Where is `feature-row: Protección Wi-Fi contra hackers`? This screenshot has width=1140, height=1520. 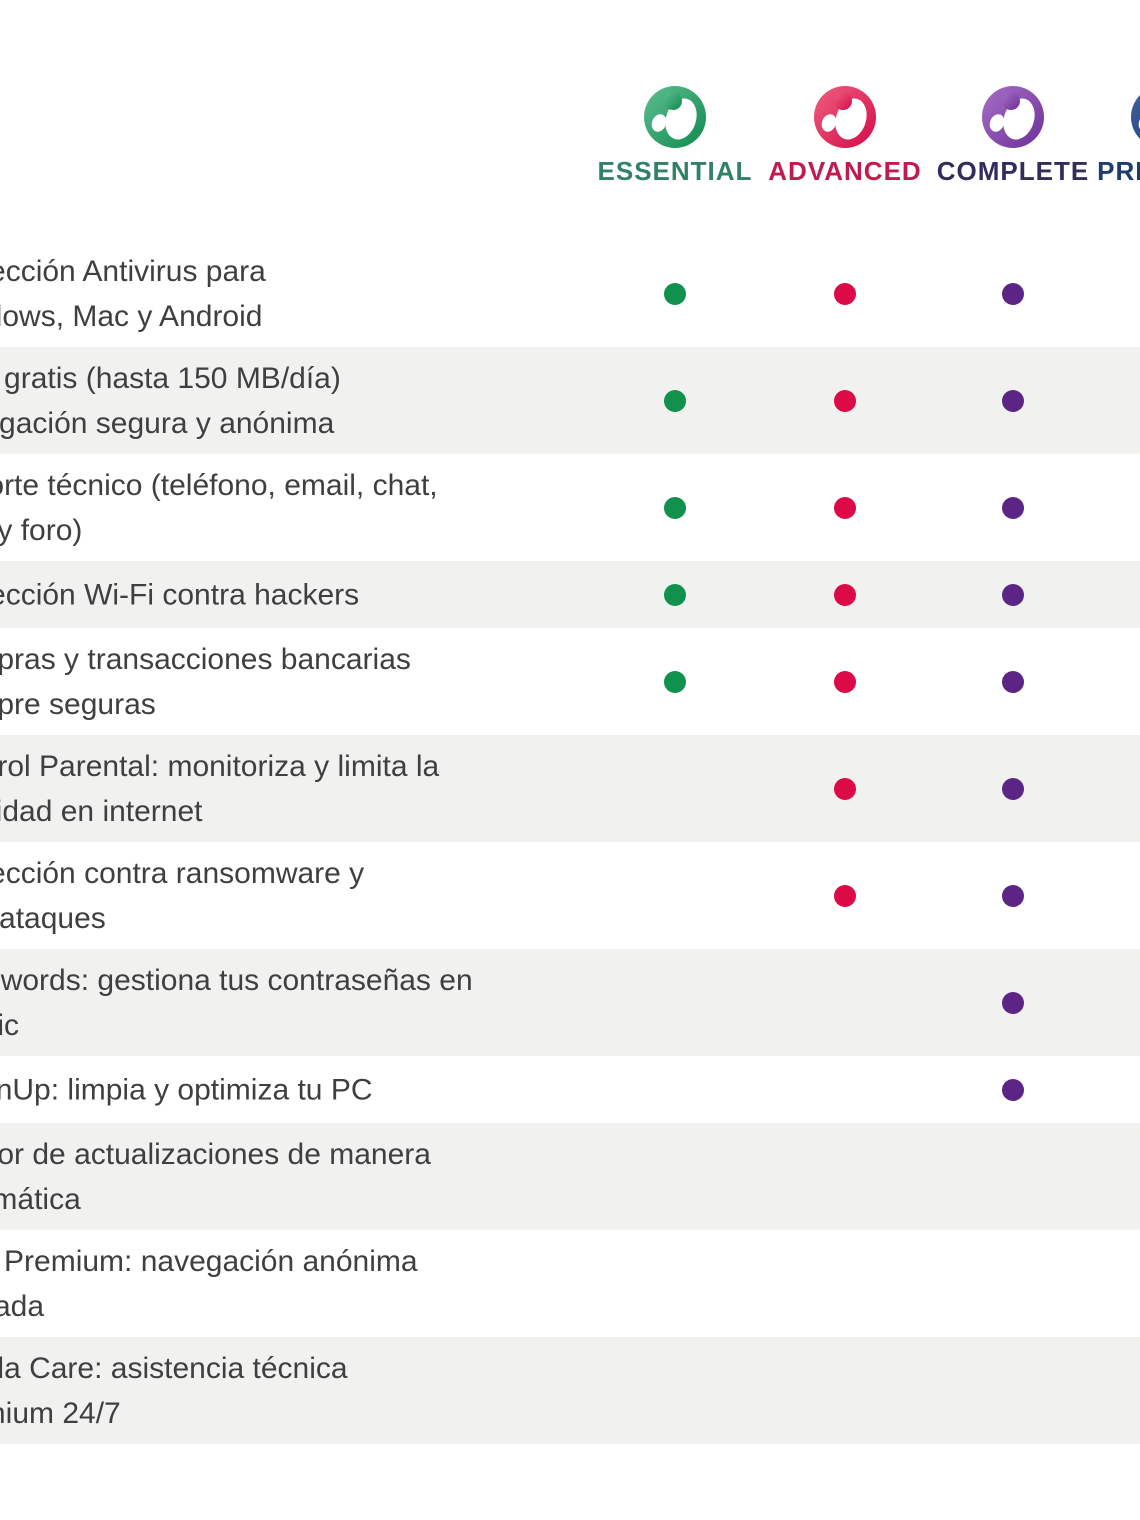 feature-row: Protección Wi-Fi contra hackers is located at coordinates (570, 594).